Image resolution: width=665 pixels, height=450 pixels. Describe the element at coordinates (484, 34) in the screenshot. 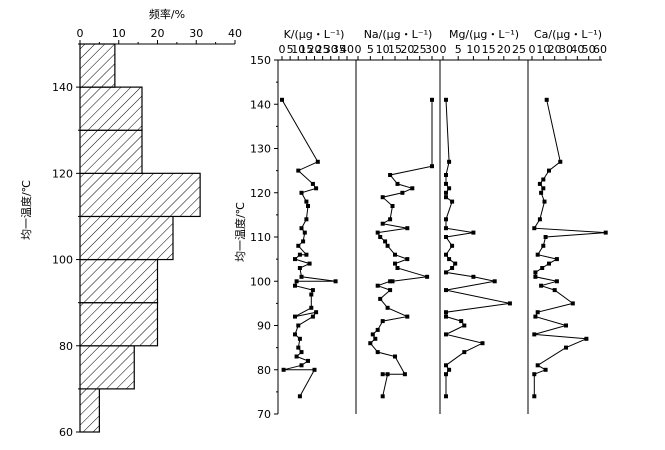

I see `panel-mg-label: Mg/(μg・L⁻¹)` at that location.